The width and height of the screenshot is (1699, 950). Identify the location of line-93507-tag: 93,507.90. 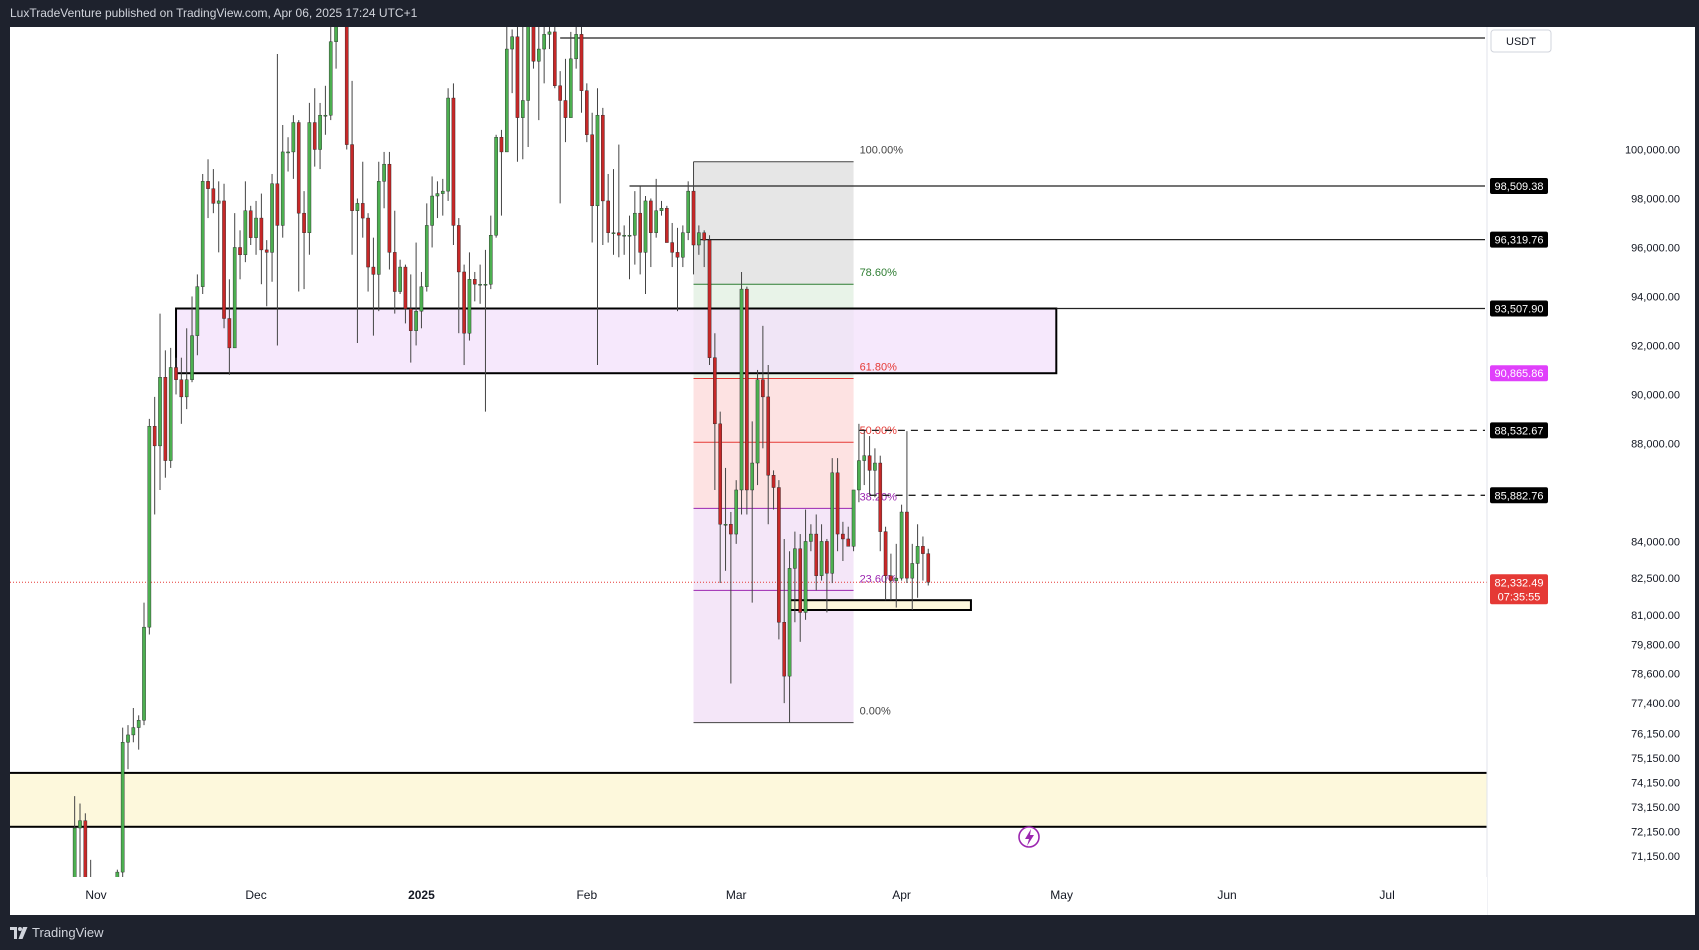
(1519, 308).